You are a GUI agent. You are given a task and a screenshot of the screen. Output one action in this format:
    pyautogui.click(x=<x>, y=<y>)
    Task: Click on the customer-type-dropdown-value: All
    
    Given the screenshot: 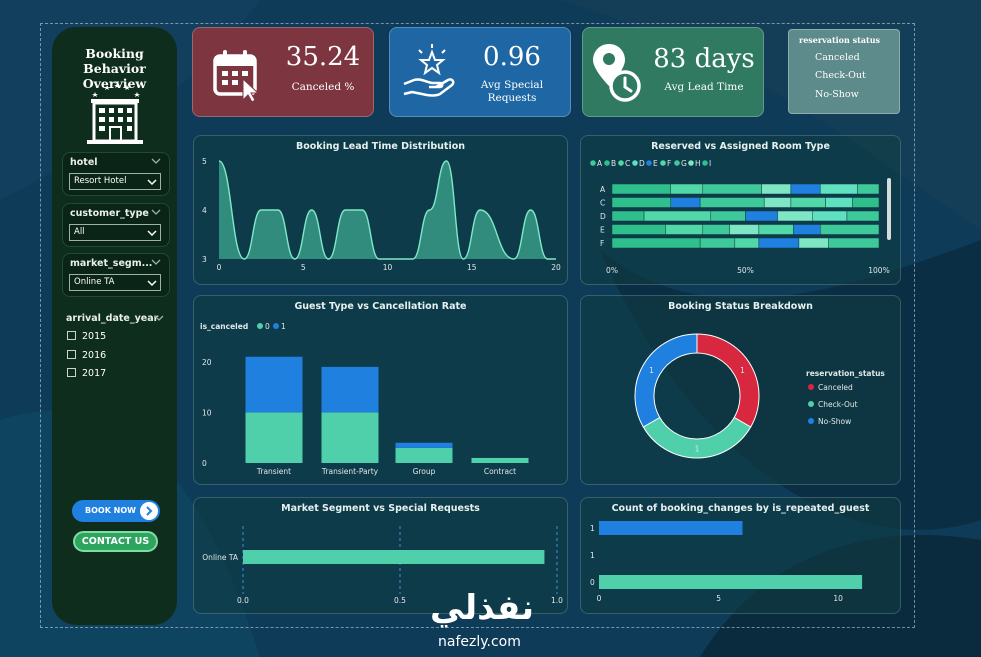 What is the action you would take?
    pyautogui.click(x=79, y=232)
    